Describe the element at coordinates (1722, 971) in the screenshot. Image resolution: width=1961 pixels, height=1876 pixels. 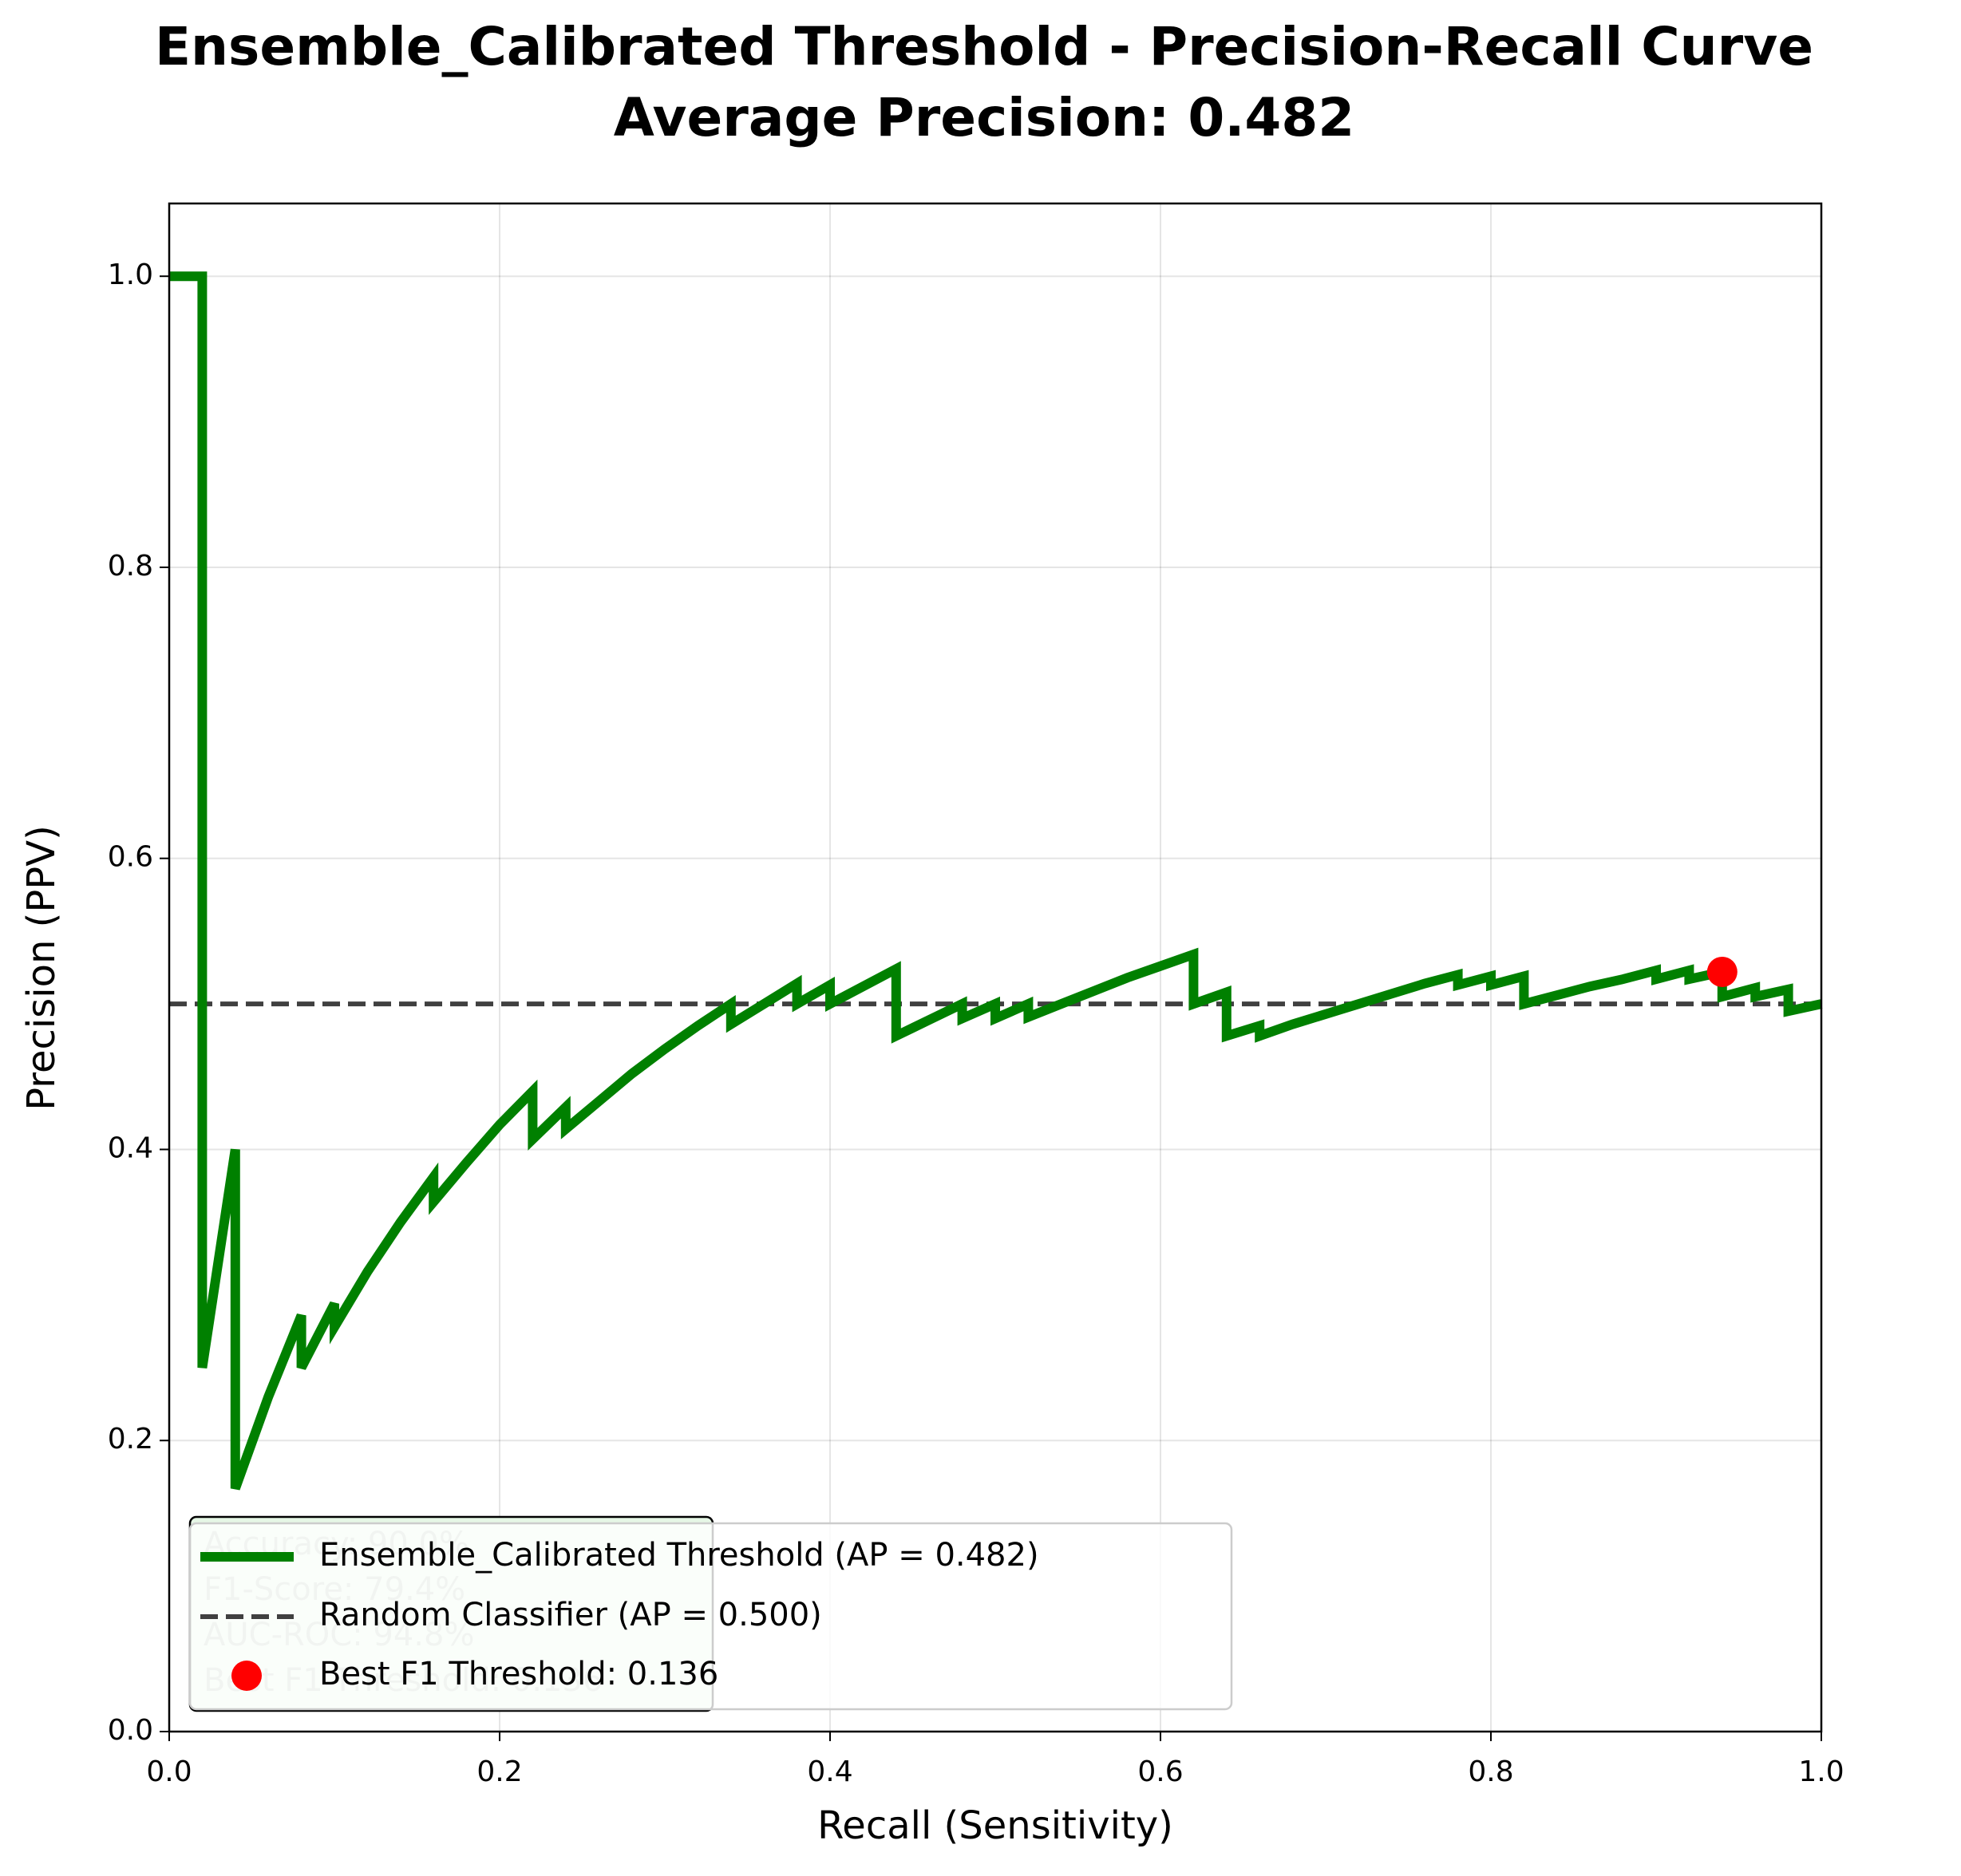
I see `best-point` at that location.